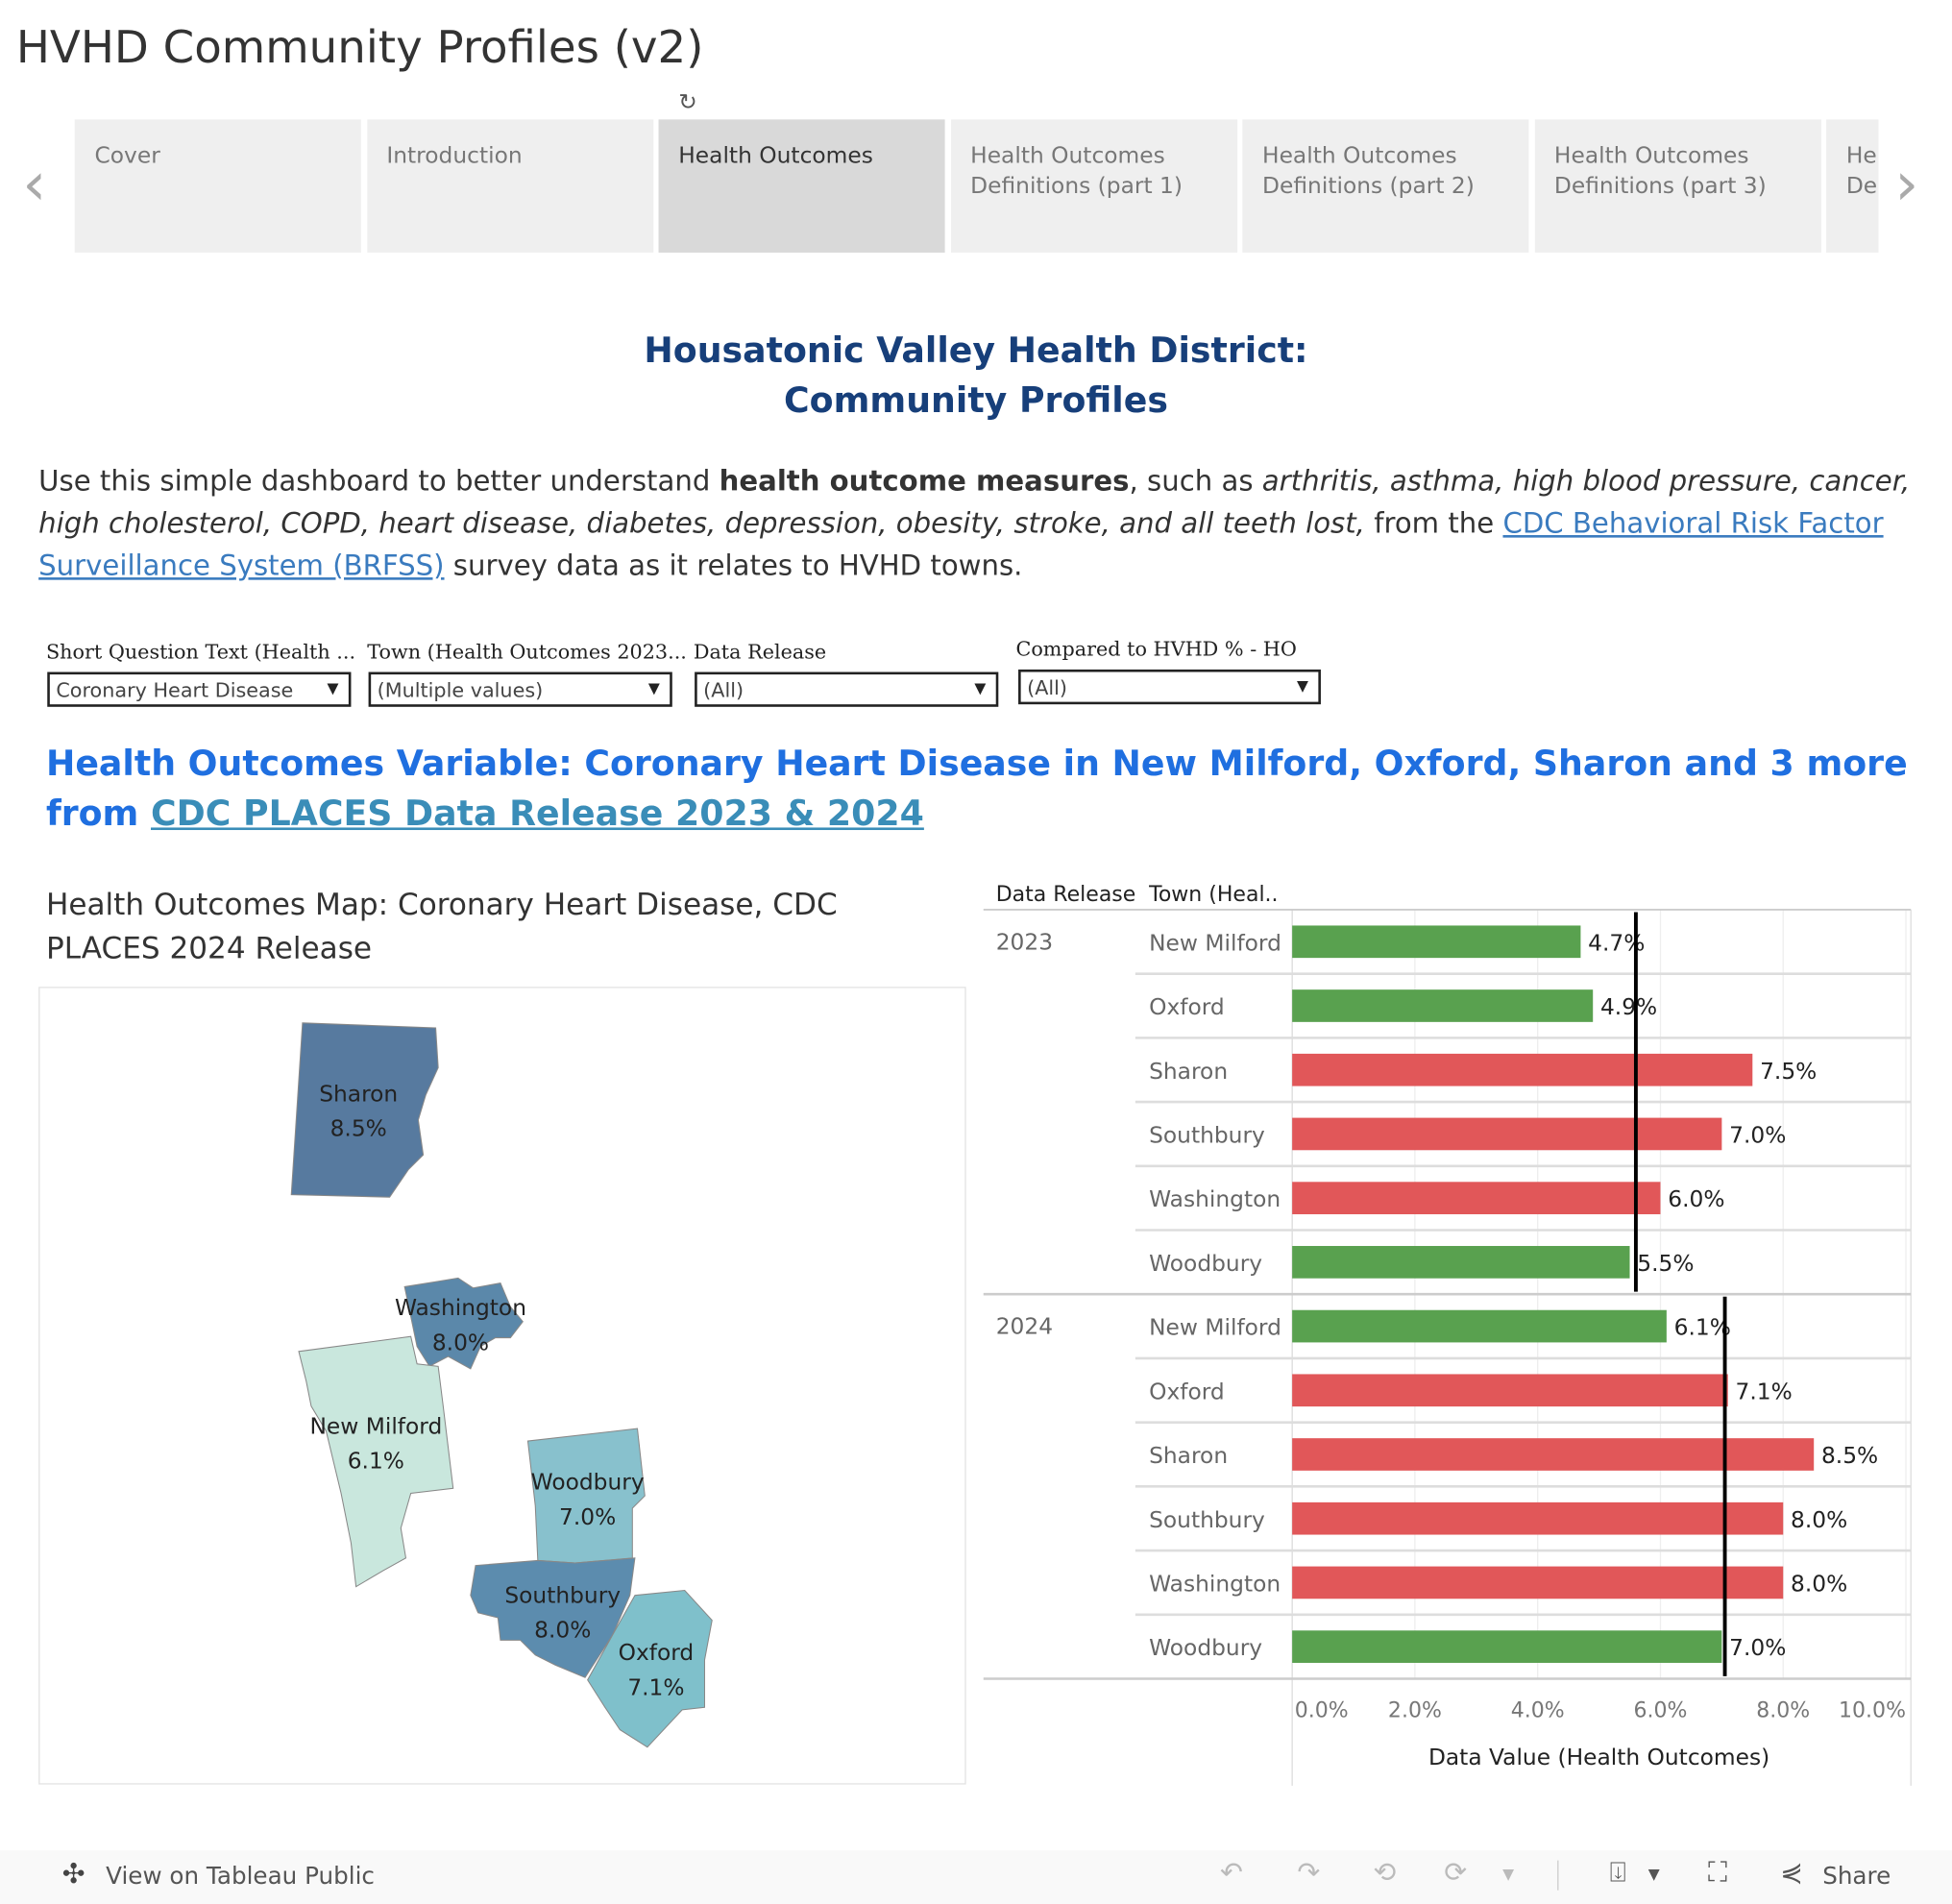  Describe the element at coordinates (1538, 1518) in the screenshot. I see `bar-2024-southbury` at that location.